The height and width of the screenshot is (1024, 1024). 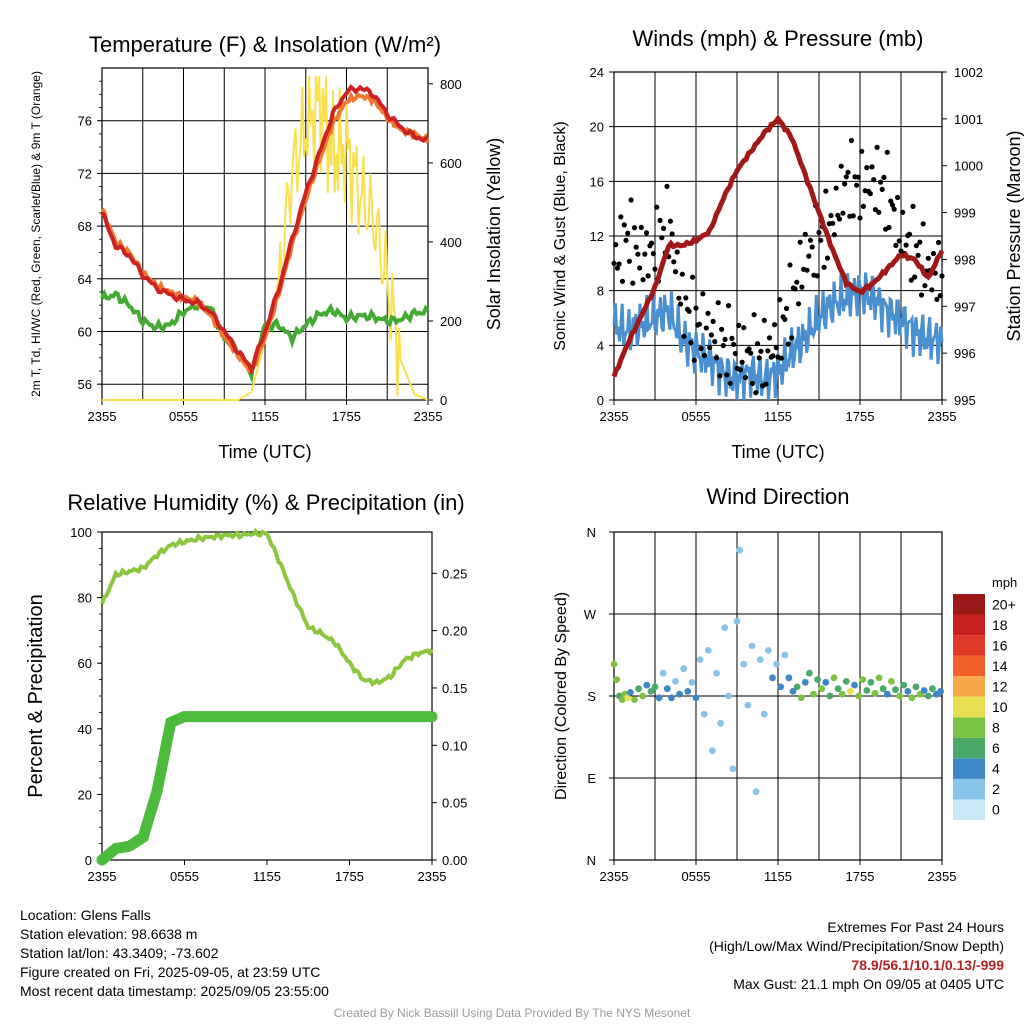 I want to click on x-tick-label: 1755, so click(x=349, y=876).